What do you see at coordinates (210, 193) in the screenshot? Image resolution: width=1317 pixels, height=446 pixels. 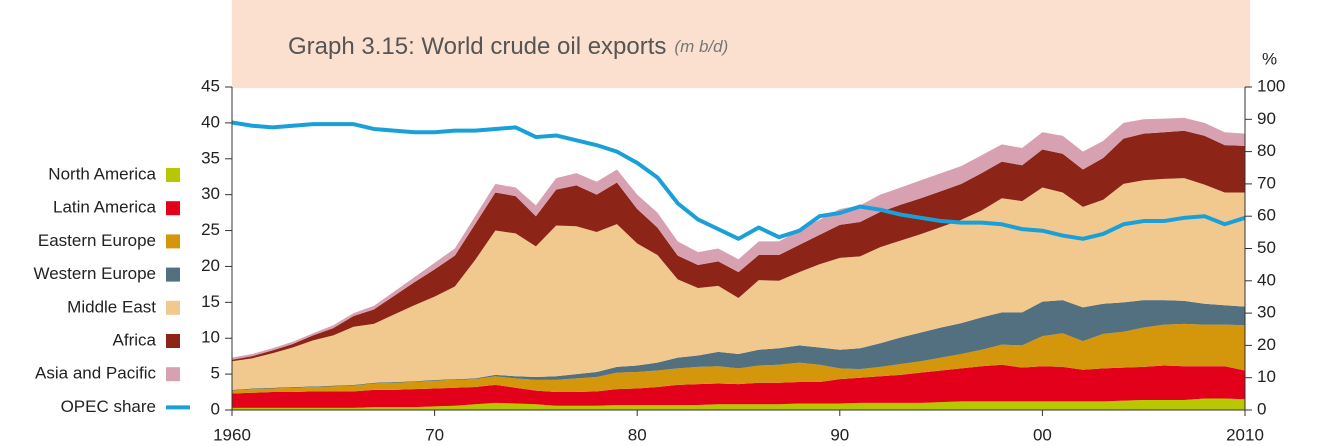 I see `y-tick-label: 30` at bounding box center [210, 193].